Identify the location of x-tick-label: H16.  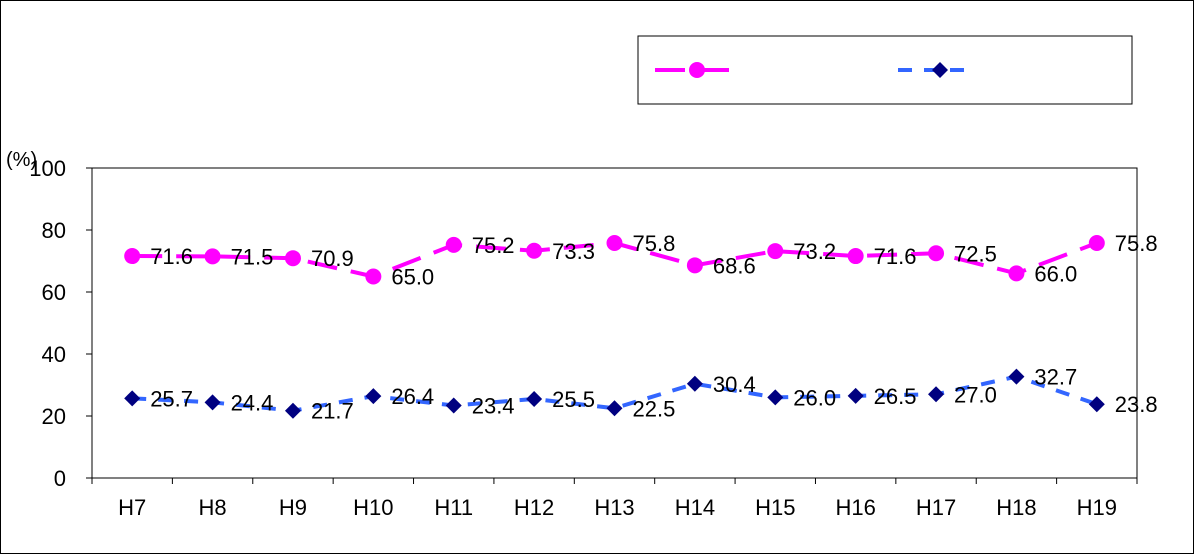
(855, 507).